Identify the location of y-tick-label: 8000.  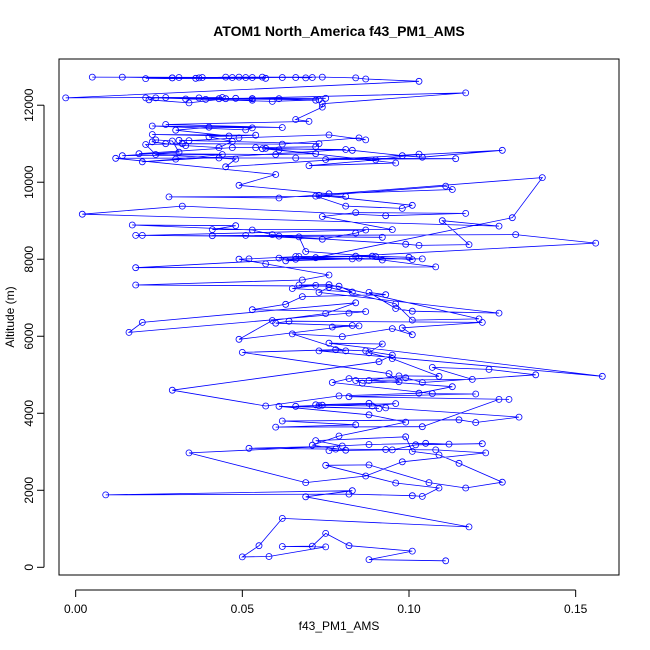
(29, 259).